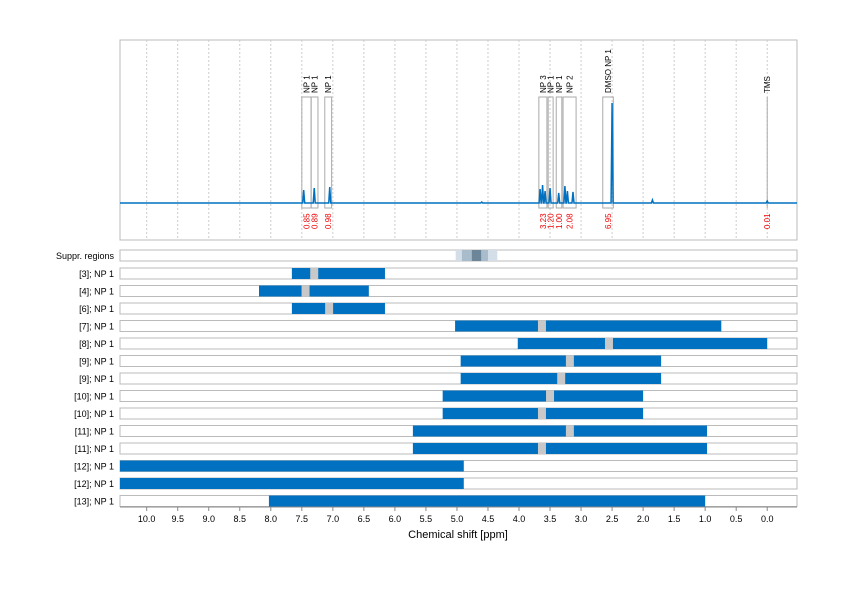  Describe the element at coordinates (457, 519) in the screenshot. I see `x-tick-label: 5.0` at that location.